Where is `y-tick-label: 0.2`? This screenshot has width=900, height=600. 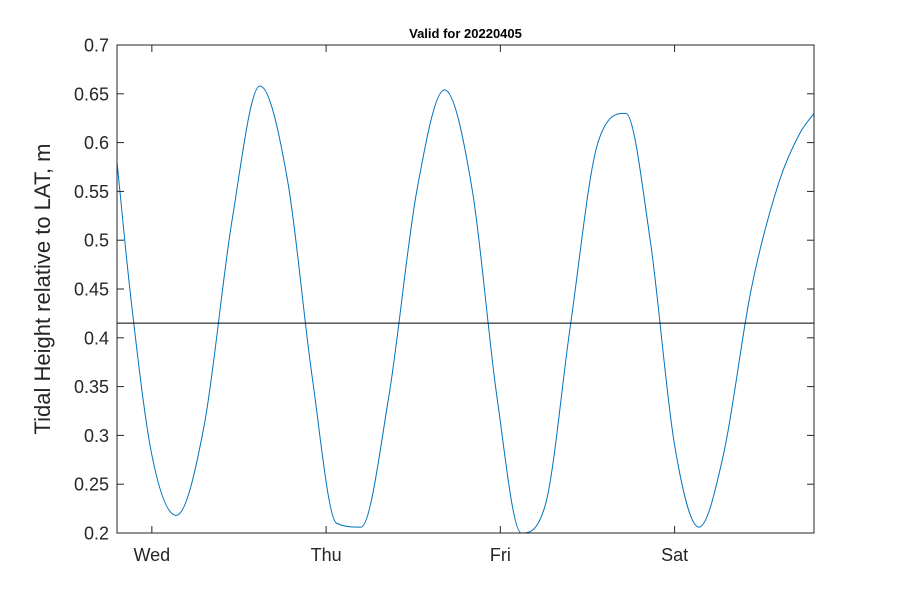
y-tick-label: 0.2 is located at coordinates (96, 534).